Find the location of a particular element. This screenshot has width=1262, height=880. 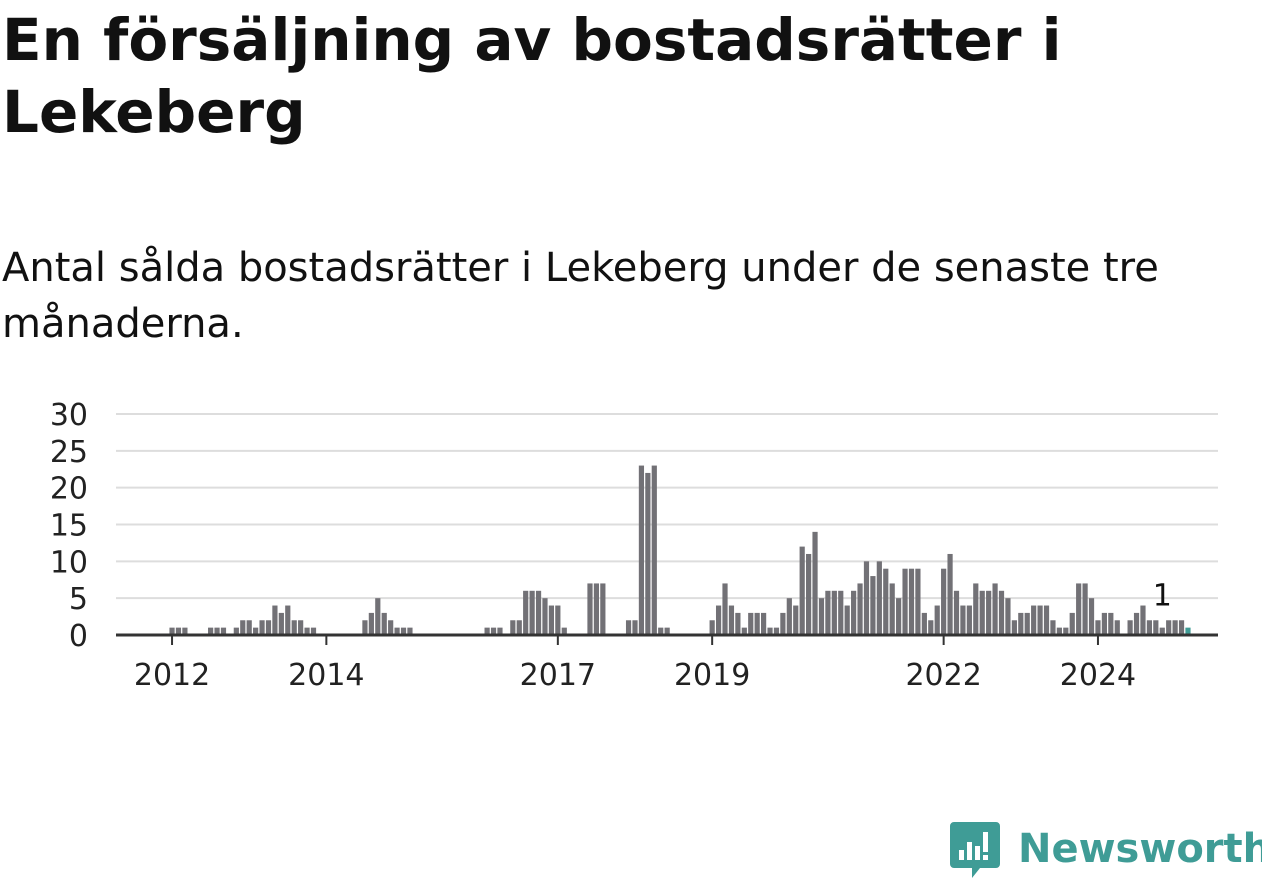

y-tick-label: 25 is located at coordinates (69, 452).